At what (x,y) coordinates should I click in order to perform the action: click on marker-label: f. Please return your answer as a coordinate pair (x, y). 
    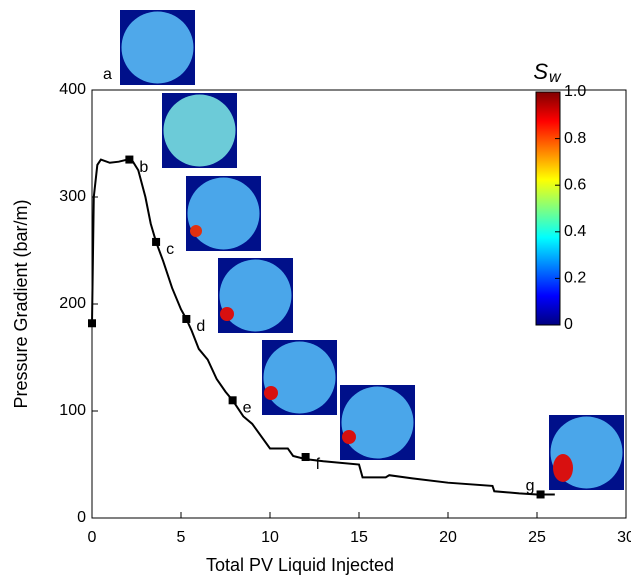
    Looking at the image, I should click on (318, 464).